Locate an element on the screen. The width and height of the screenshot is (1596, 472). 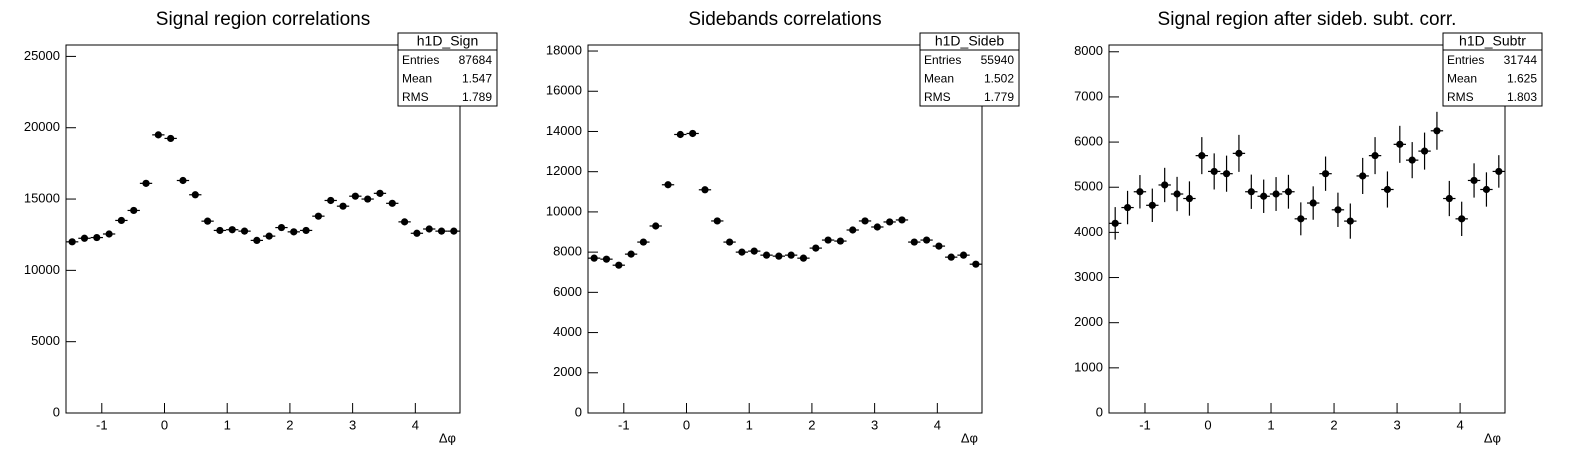
y-tick-label: 18000 is located at coordinates (564, 49).